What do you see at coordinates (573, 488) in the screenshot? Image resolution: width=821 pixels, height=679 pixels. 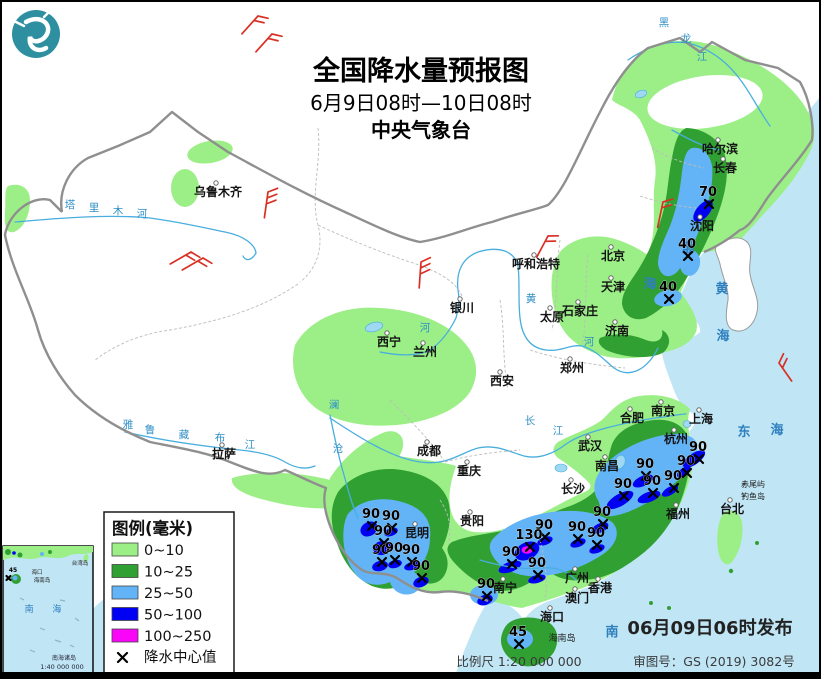 I see `city-label: 长沙` at bounding box center [573, 488].